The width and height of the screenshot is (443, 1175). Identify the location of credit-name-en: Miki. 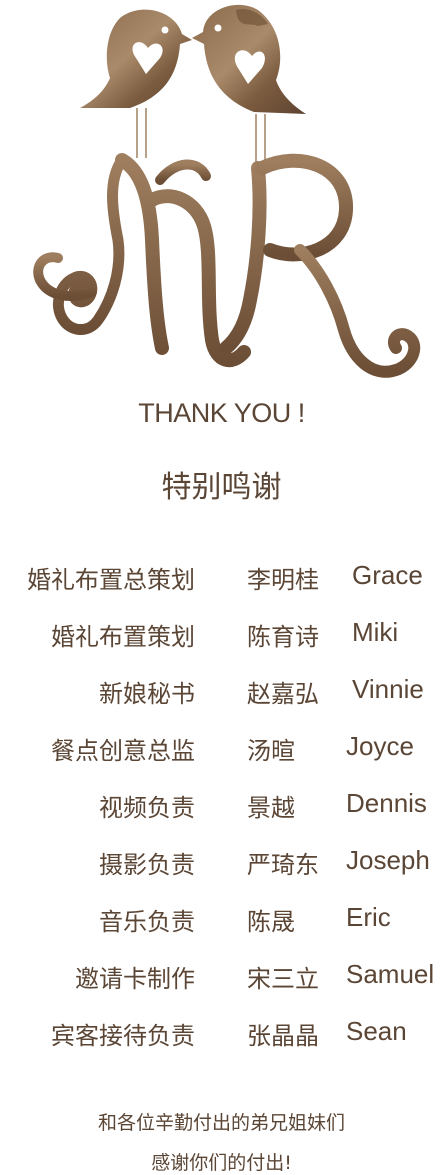
(375, 632).